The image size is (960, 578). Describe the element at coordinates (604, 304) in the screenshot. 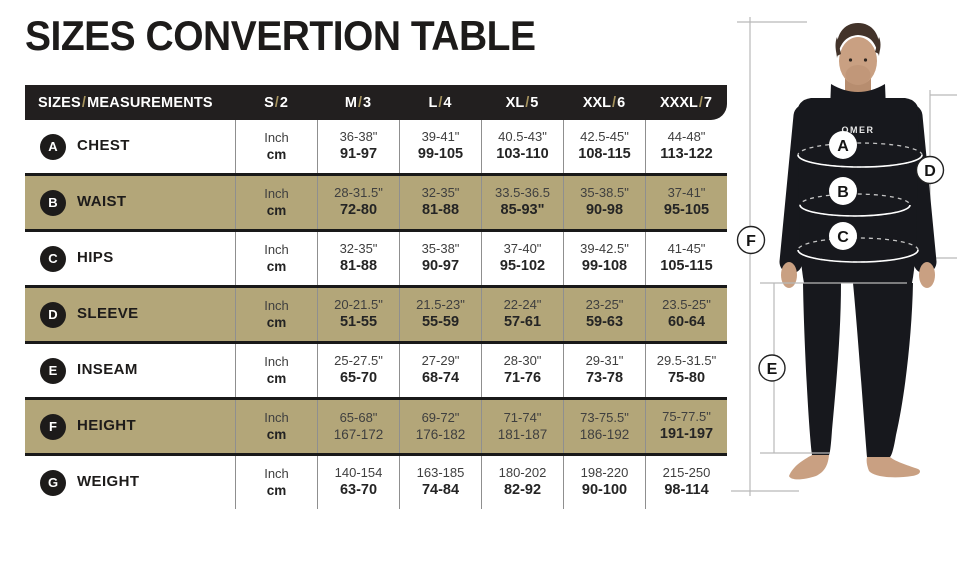

I see `inch-value: 23-25"` at that location.